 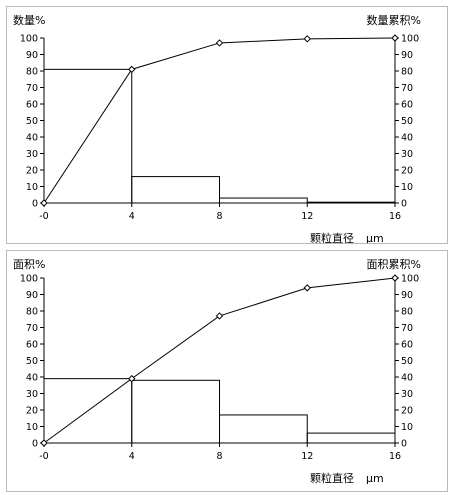 What do you see at coordinates (394, 264) in the screenshot?
I see `right-axis-title: 面积累积%` at bounding box center [394, 264].